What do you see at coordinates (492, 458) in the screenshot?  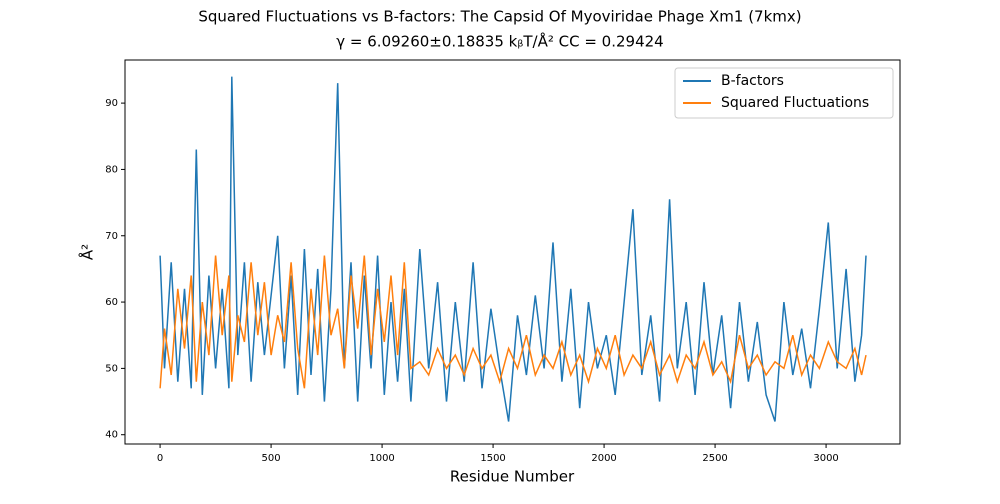 I see `x-tick-label: 1500` at bounding box center [492, 458].